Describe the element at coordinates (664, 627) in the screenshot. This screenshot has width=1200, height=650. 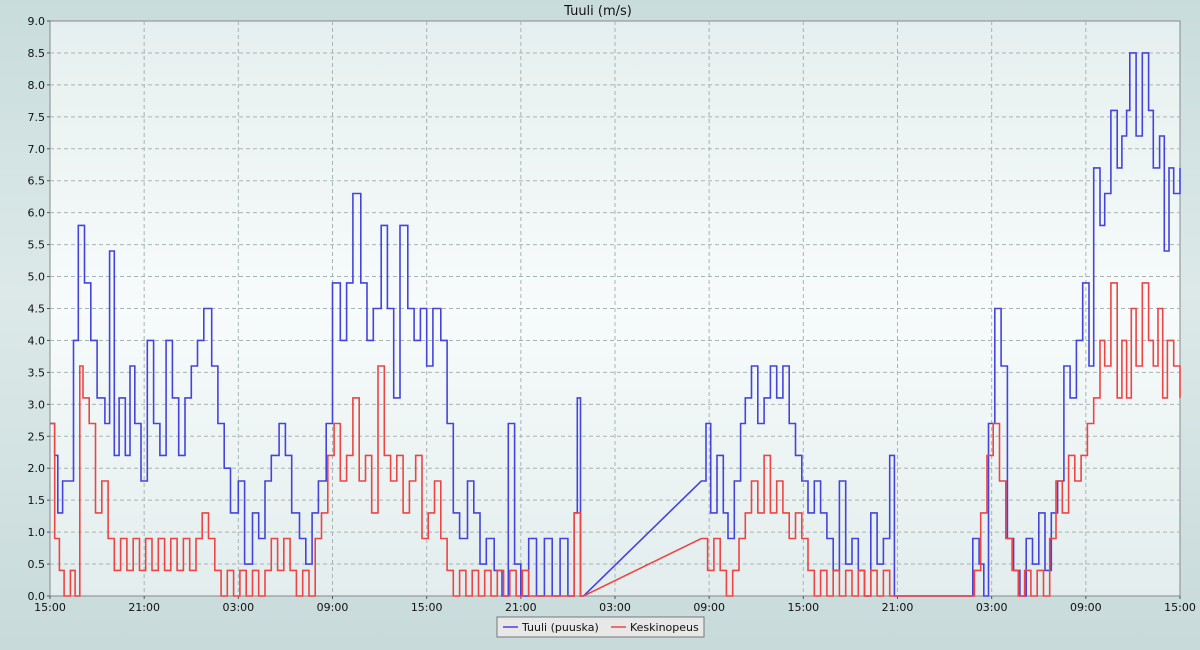
I see `legend-label-average: Keskinopeus` at that location.